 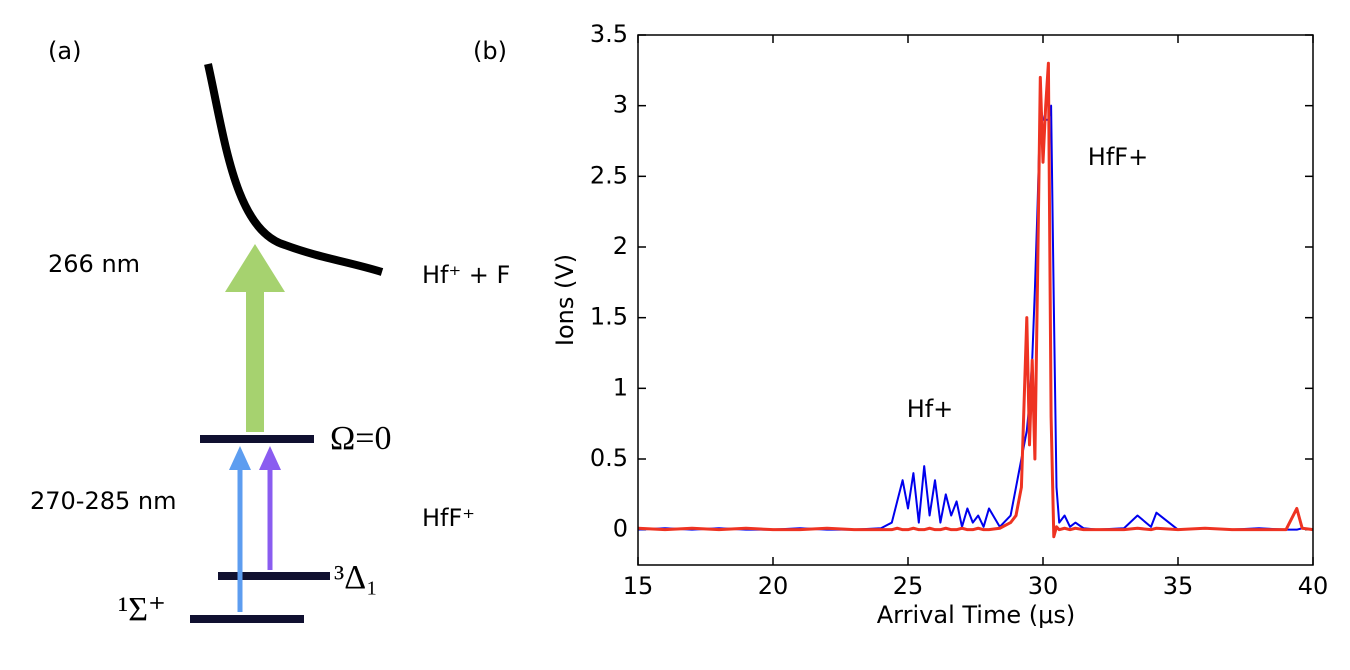 What do you see at coordinates (255, 338) in the screenshot?
I see `dissociation-arrow` at bounding box center [255, 338].